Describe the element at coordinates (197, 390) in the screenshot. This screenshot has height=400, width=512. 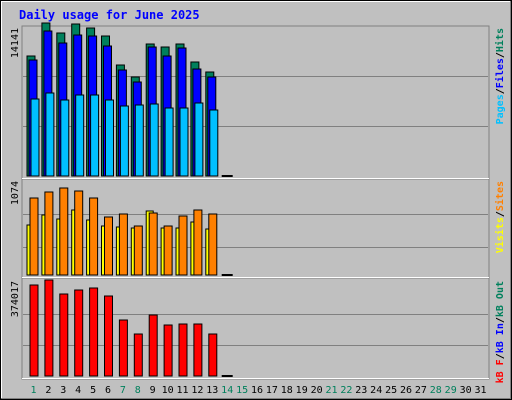
I see `day-label: 12` at that location.